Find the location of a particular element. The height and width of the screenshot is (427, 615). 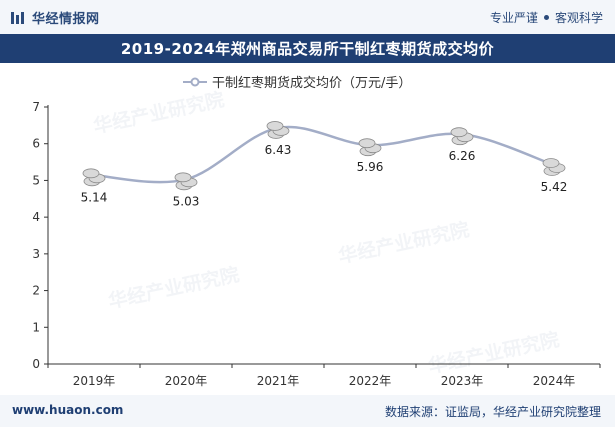

series-line is located at coordinates (324, 154).